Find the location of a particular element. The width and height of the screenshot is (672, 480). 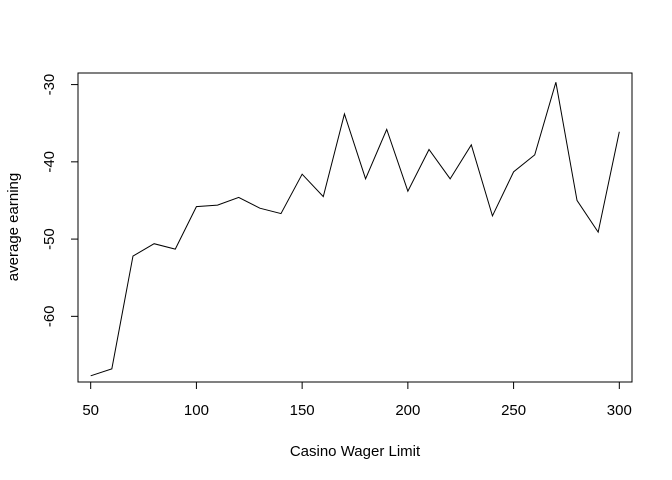

x-tick-label: 300 is located at coordinates (619, 410).